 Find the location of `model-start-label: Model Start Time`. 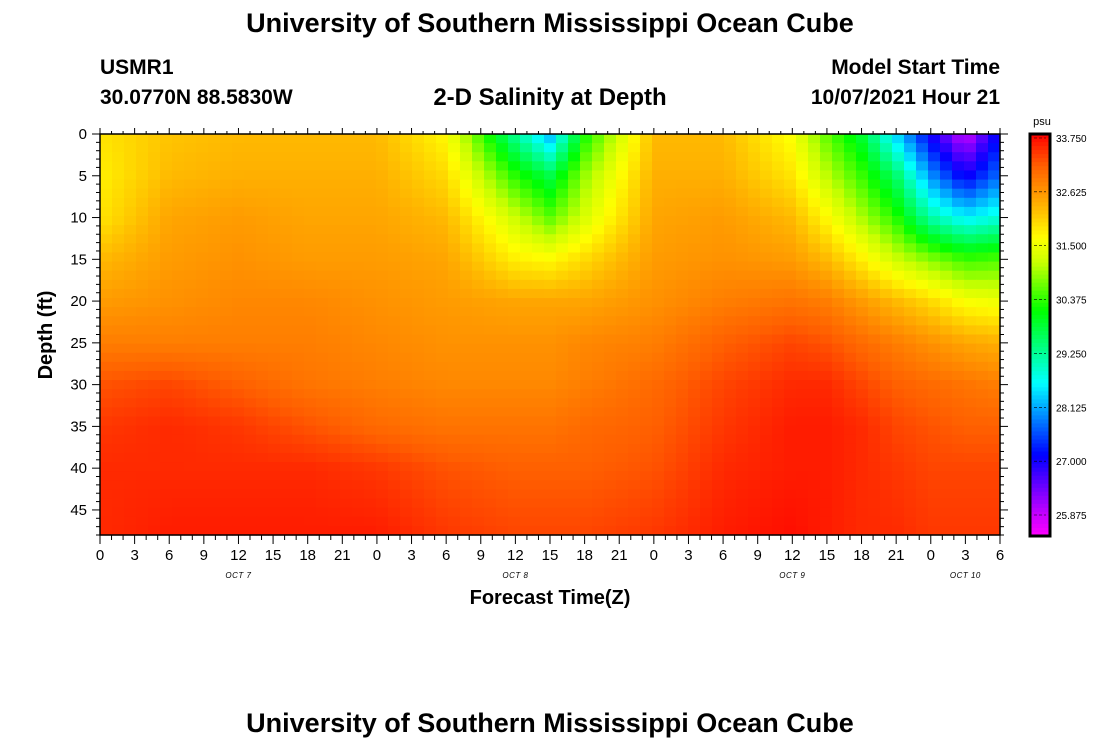

model-start-label: Model Start Time is located at coordinates (915, 67).